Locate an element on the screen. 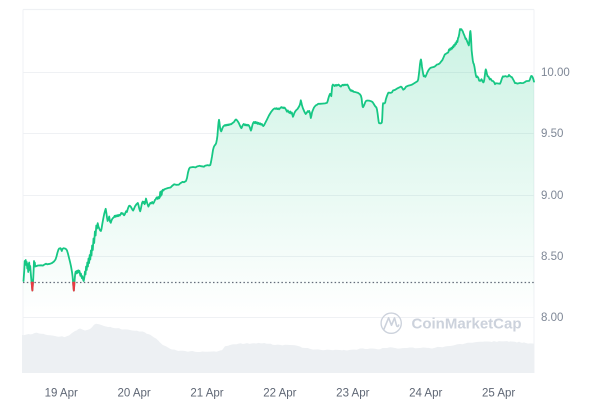  svg-text: 8.00 is located at coordinates (552, 318).